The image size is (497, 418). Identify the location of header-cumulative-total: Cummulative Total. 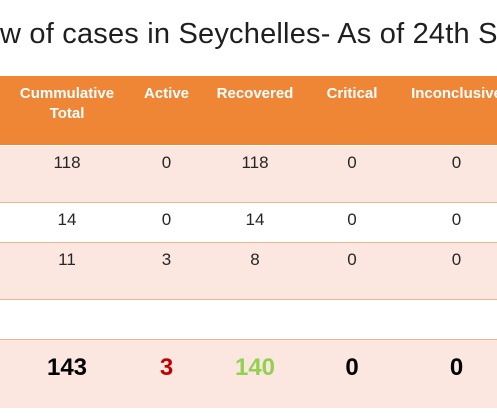
(67, 103).